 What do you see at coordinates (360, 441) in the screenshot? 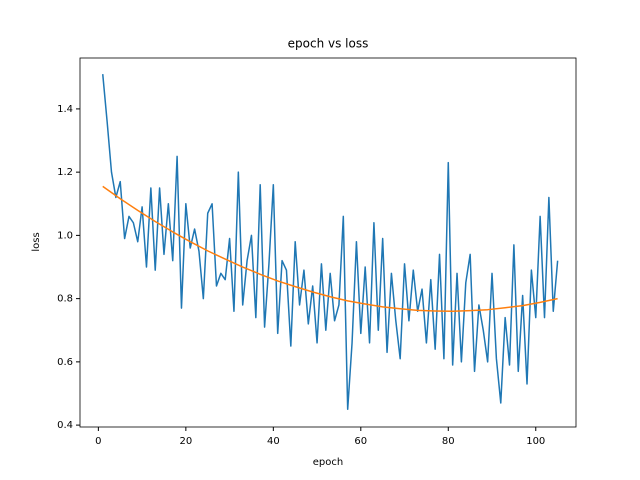
I see `x-tick-label: 60` at bounding box center [360, 441].